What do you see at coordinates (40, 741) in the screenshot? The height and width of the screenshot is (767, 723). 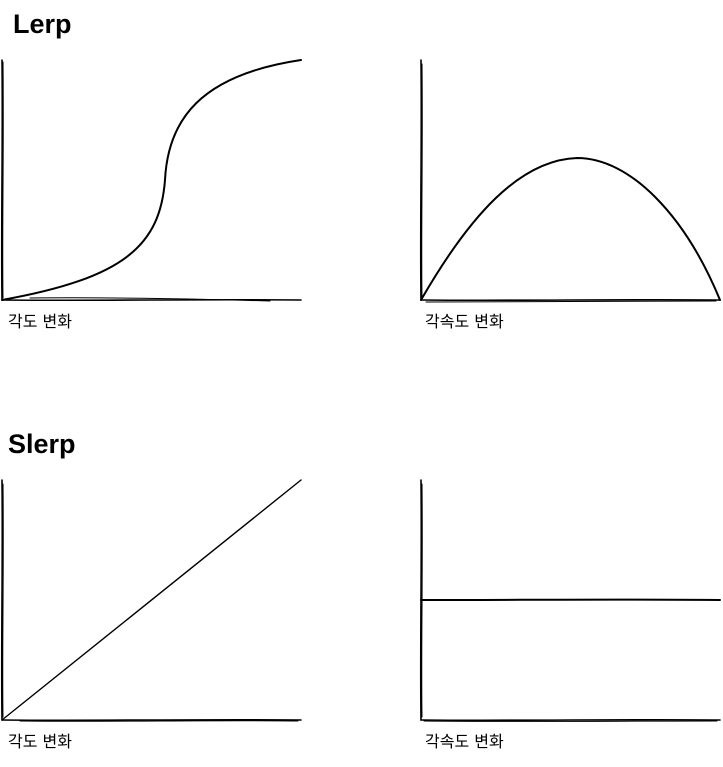 I see `slerp-angle-caption: 각도 변화` at bounding box center [40, 741].